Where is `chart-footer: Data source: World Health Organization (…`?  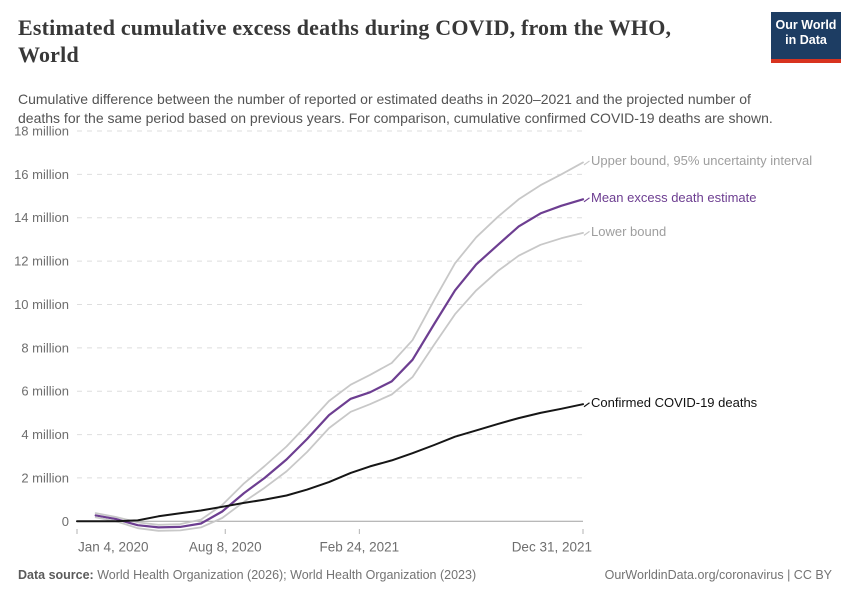
chart-footer: Data source: World Health Organization (… is located at coordinates (425, 575).